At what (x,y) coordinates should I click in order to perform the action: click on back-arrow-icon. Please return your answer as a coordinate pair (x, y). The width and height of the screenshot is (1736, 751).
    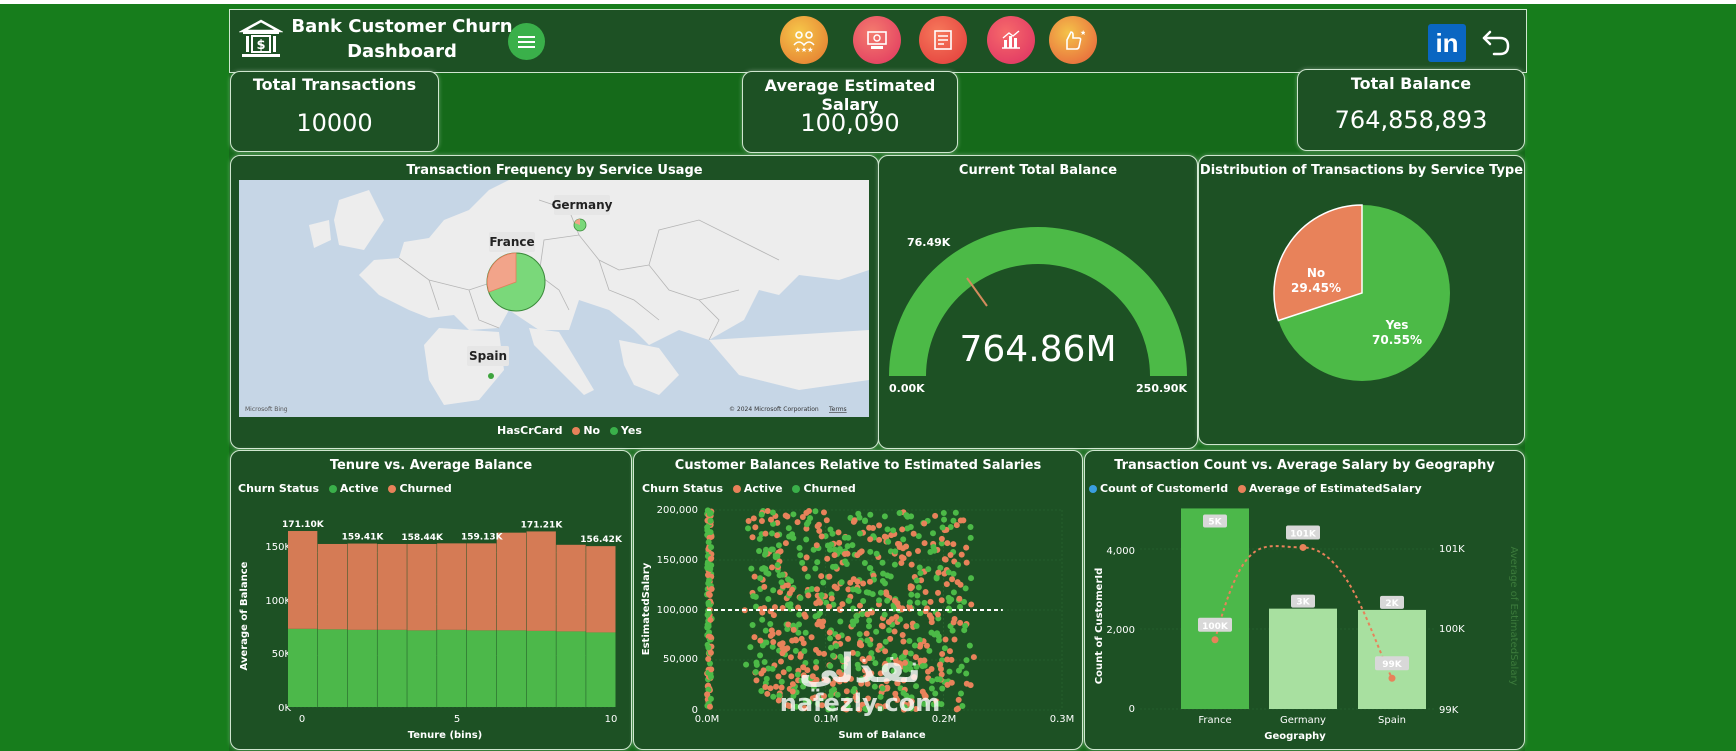
    Looking at the image, I should click on (1496, 42).